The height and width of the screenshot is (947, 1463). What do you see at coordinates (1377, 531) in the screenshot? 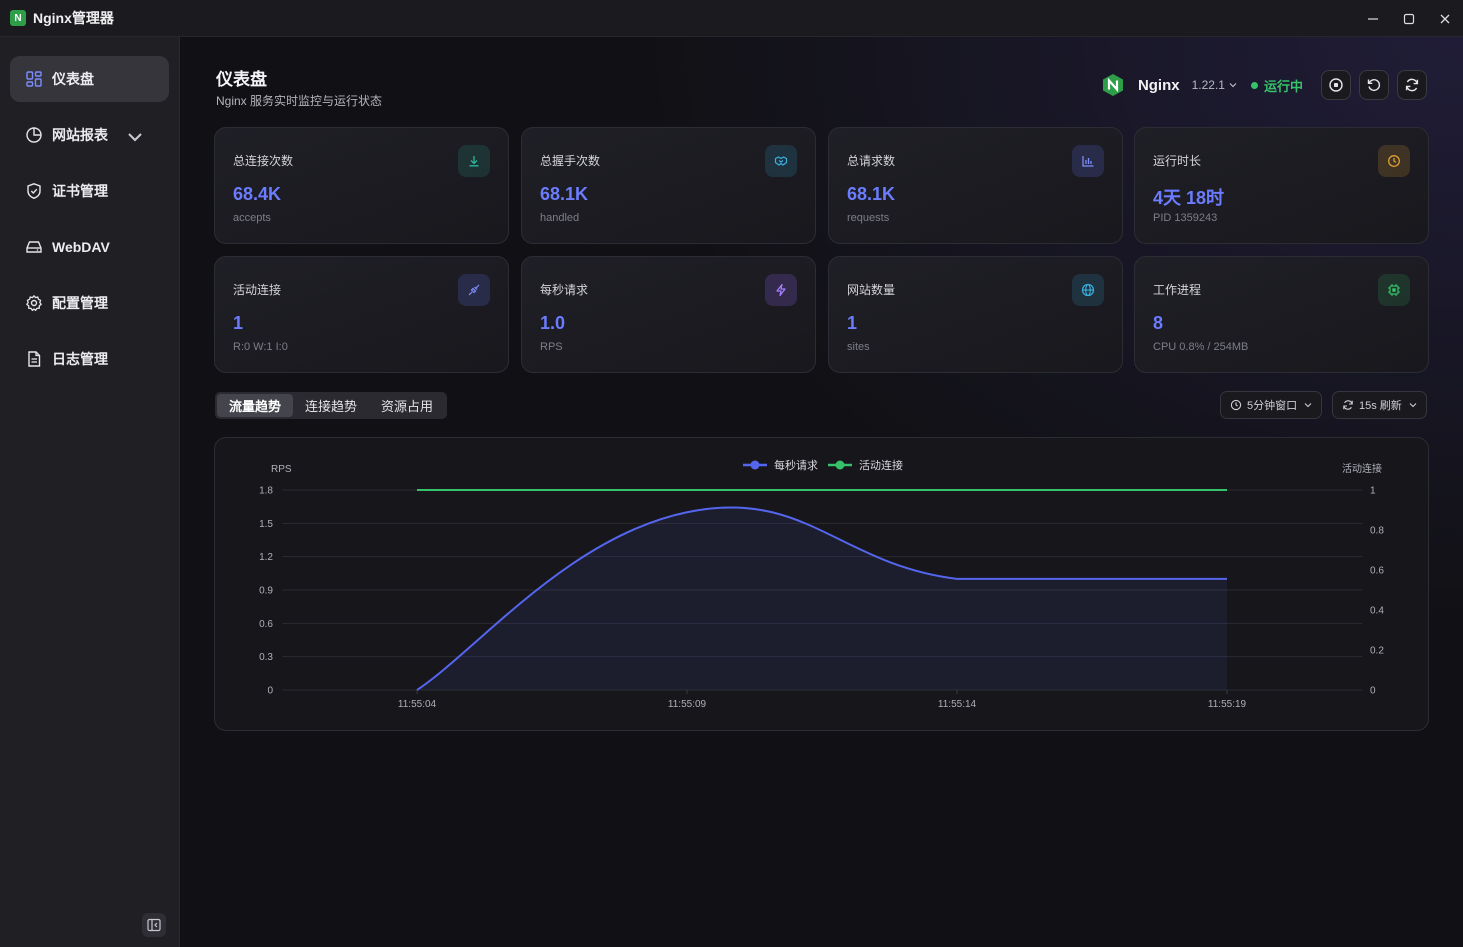
I see `y-right-tick-label: 0.8` at bounding box center [1377, 531].